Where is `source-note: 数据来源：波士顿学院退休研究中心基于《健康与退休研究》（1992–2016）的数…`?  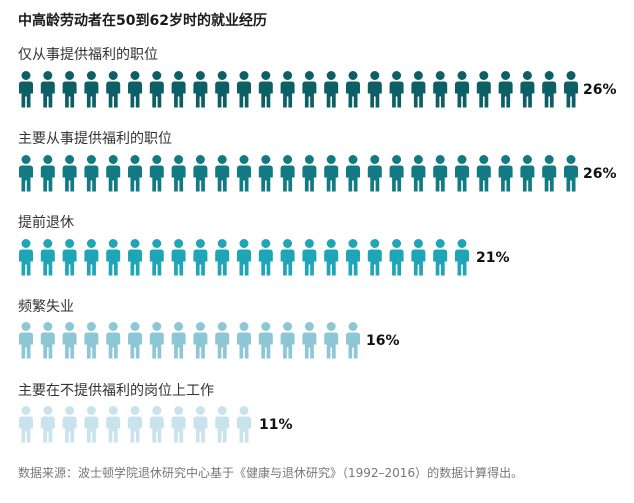 source-note: 数据来源：波士顿学院退休研究中心基于《健康与退休研究》（1992–2016）的数… is located at coordinates (271, 473).